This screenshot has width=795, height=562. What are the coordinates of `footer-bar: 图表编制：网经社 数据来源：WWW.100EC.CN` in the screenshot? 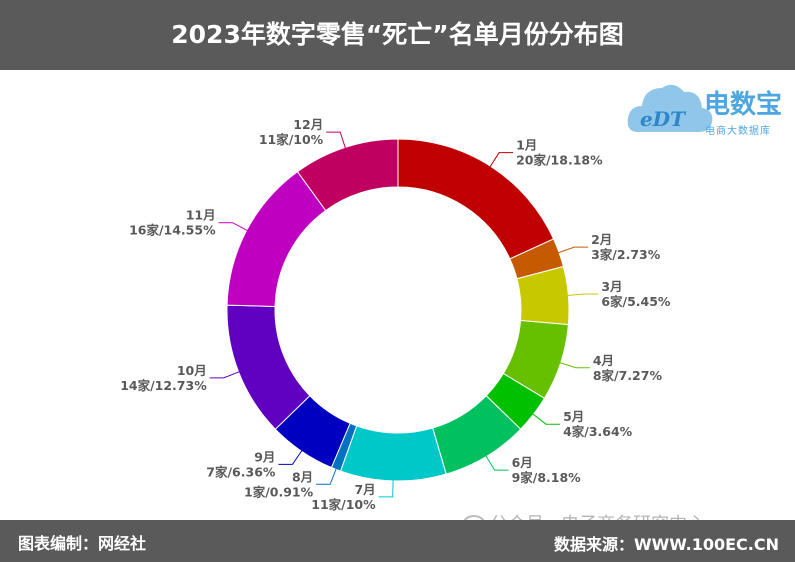 It's located at (397, 541).